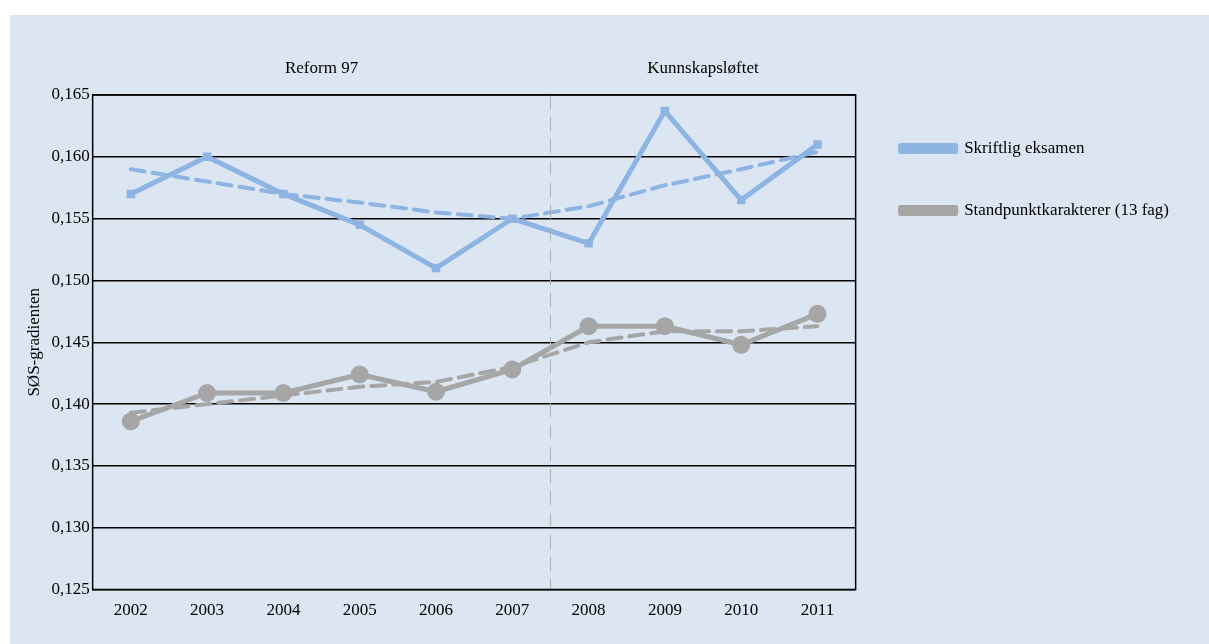  I want to click on y-tick-label: 0,130, so click(70, 527).